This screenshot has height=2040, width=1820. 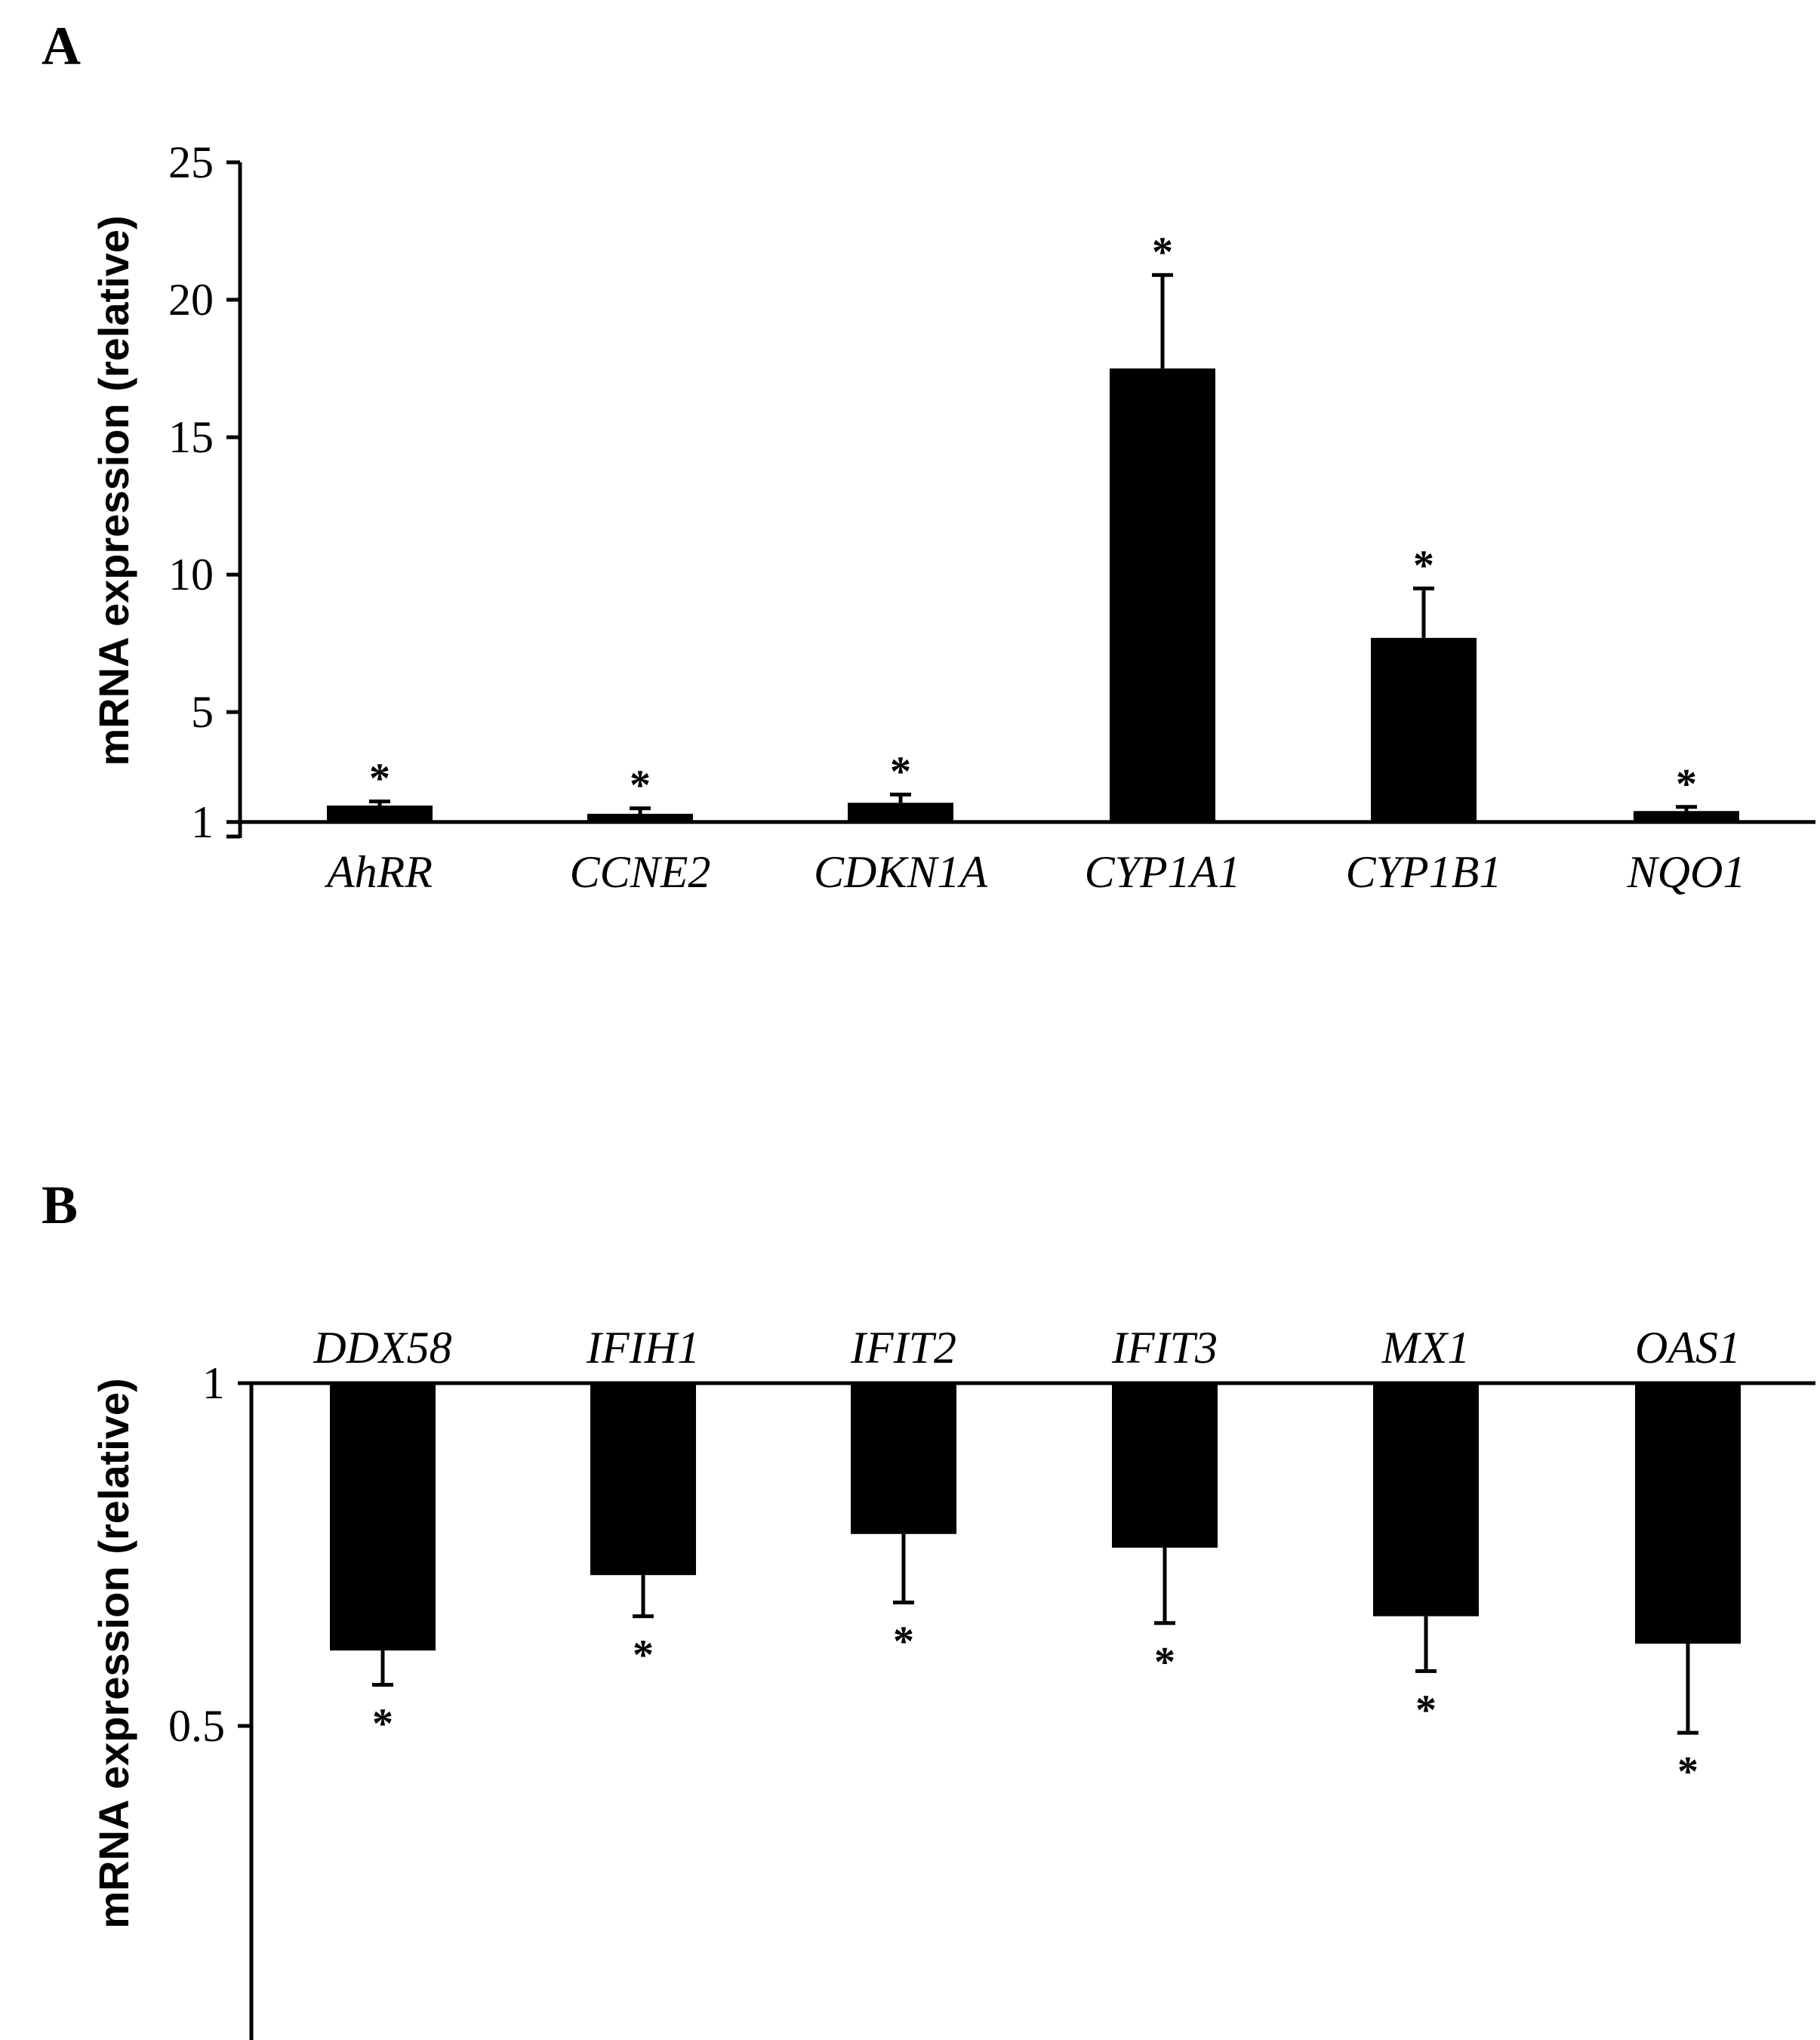 What do you see at coordinates (382, 1724) in the screenshot?
I see `panel-b-significance-ddx58: *` at bounding box center [382, 1724].